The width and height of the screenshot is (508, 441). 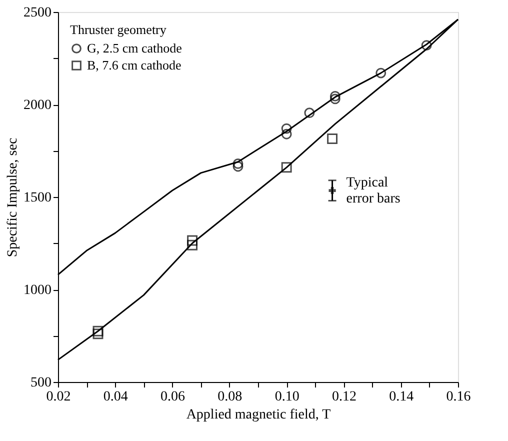 What do you see at coordinates (173, 397) in the screenshot?
I see `x-tick-label: 0.06` at bounding box center [173, 397].